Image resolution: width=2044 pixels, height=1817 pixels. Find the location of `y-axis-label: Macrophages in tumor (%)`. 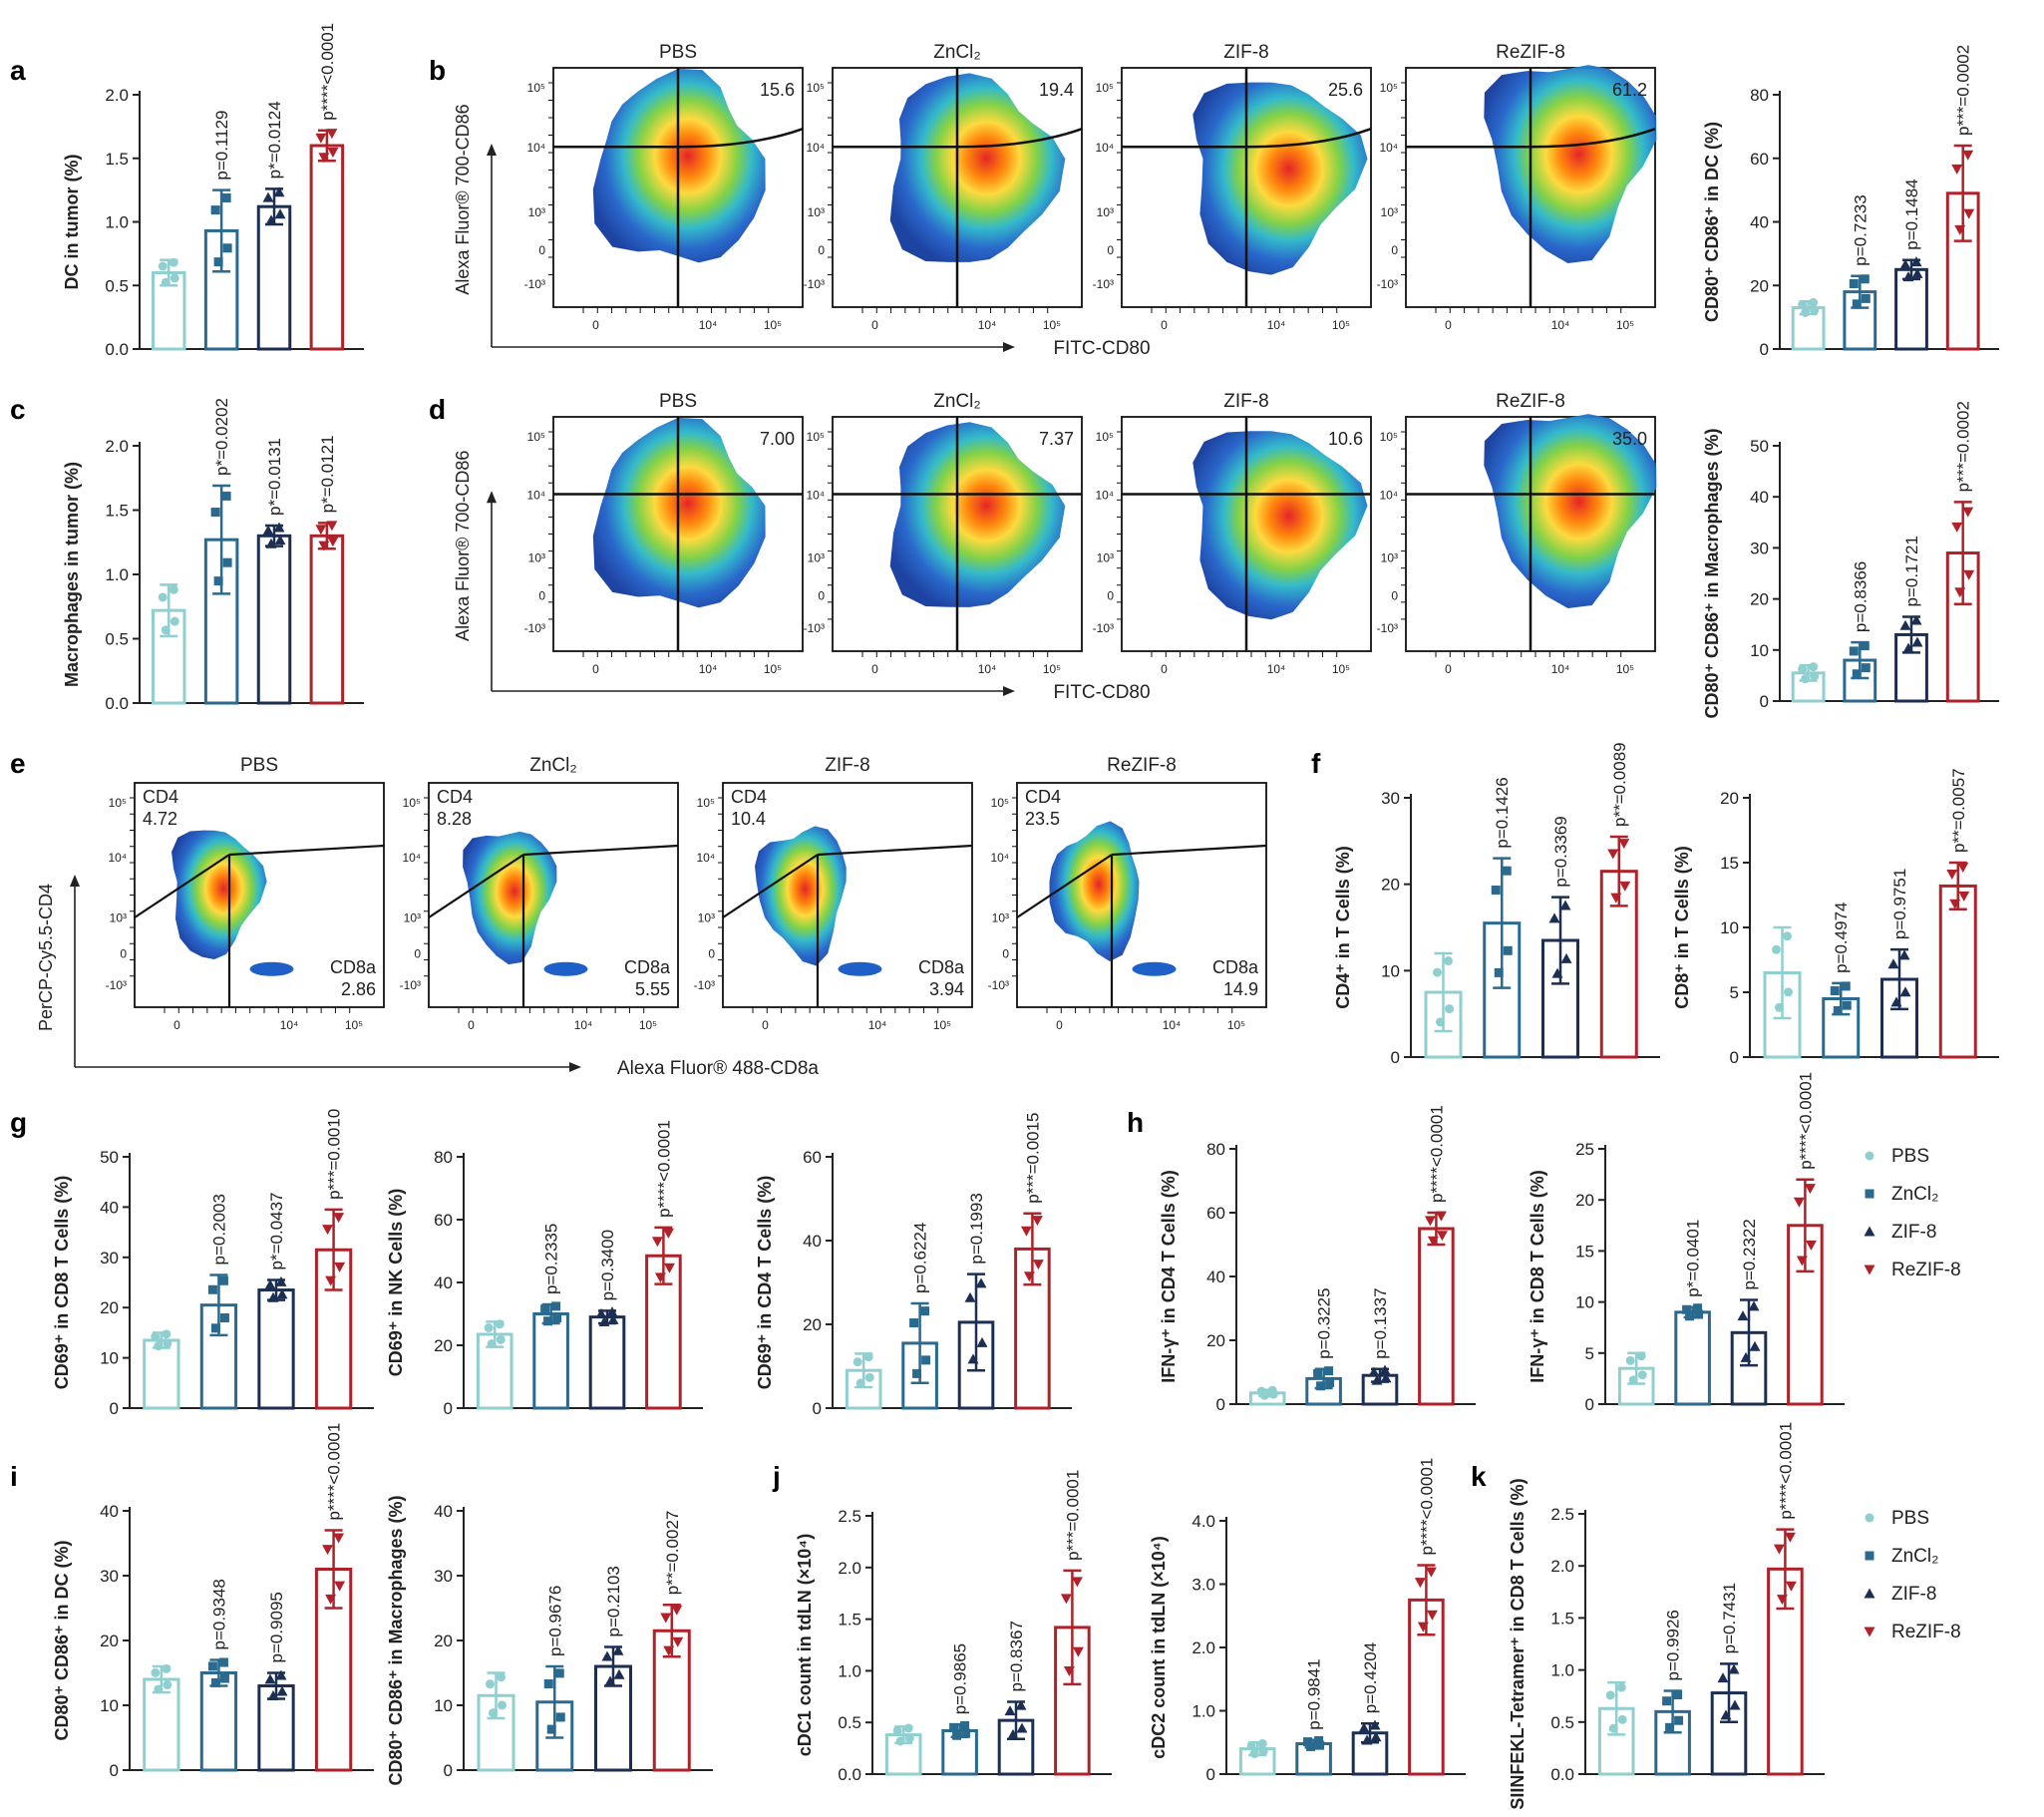

y-axis-label: Macrophages in tumor (%) is located at coordinates (72, 574).